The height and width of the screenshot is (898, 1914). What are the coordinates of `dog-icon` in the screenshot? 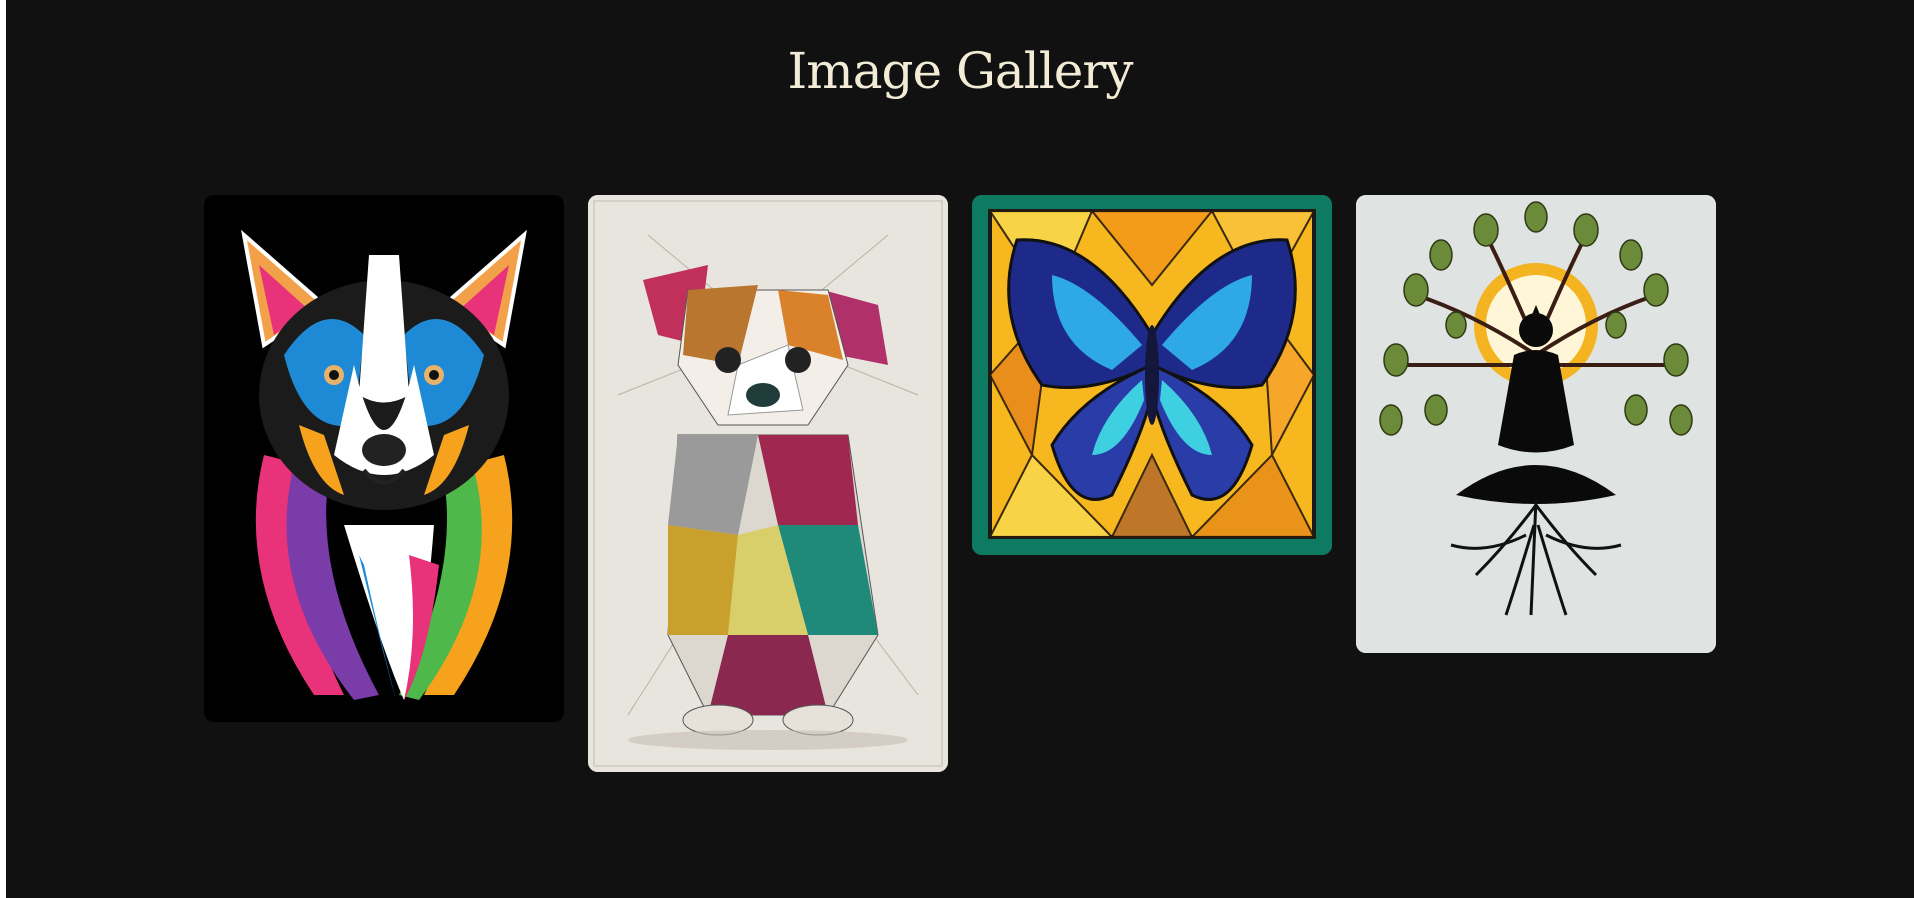 It's located at (384, 458).